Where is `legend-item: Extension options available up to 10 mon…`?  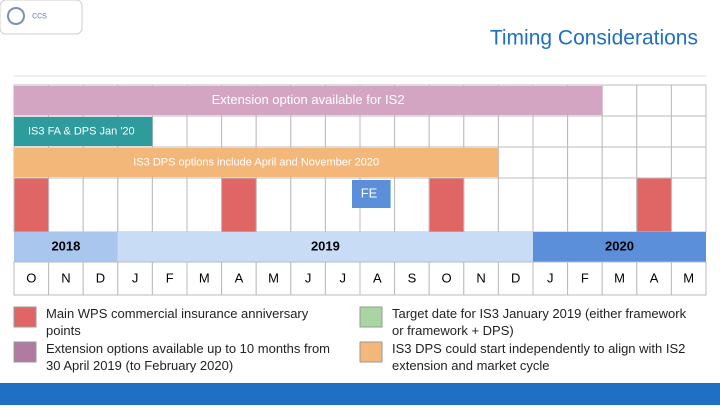
legend-item: Extension options available up to 10 mon… is located at coordinates (188, 357).